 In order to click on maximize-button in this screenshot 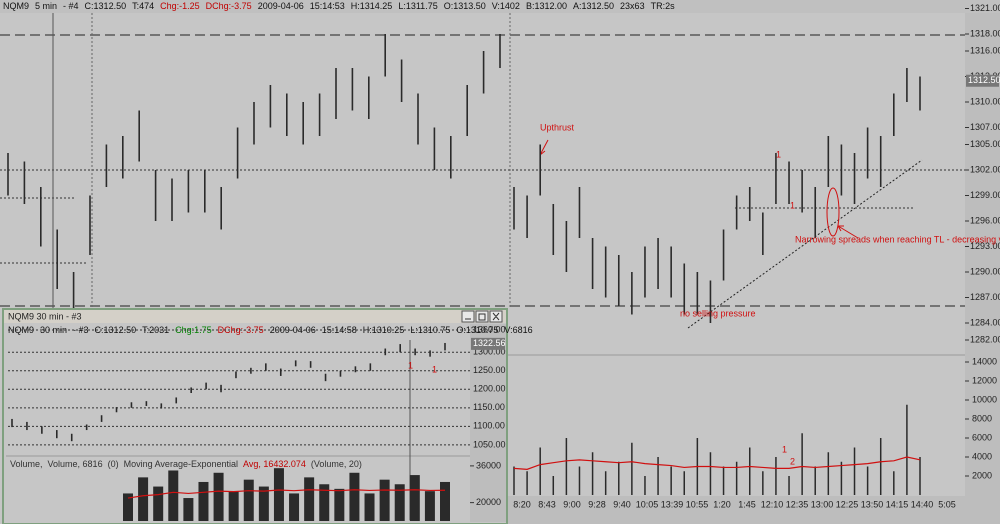, I will do `click(482, 316)`.